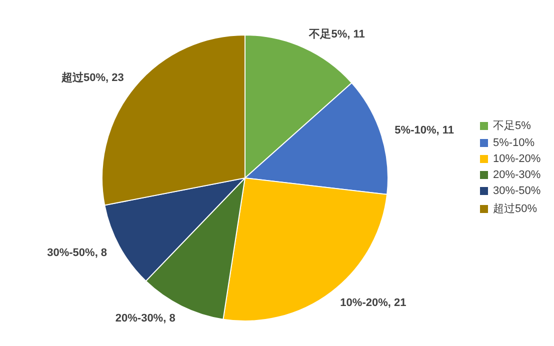  What do you see at coordinates (517, 159) in the screenshot?
I see `legend-label: 10%-20%` at bounding box center [517, 159].